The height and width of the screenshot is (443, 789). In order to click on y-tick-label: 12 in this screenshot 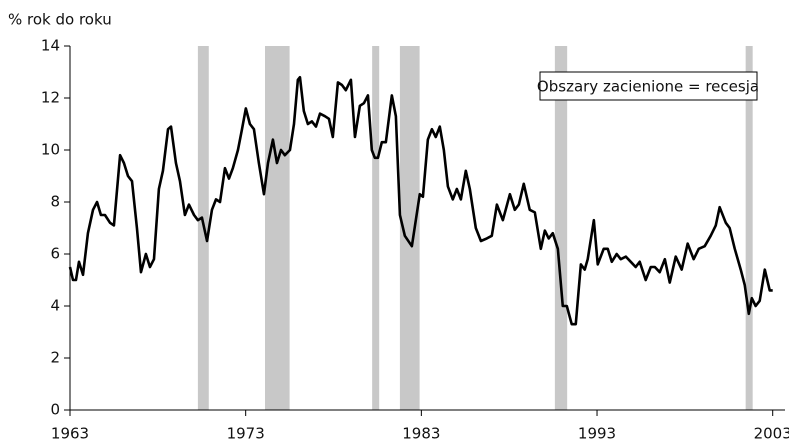, I will do `click(50, 98)`.